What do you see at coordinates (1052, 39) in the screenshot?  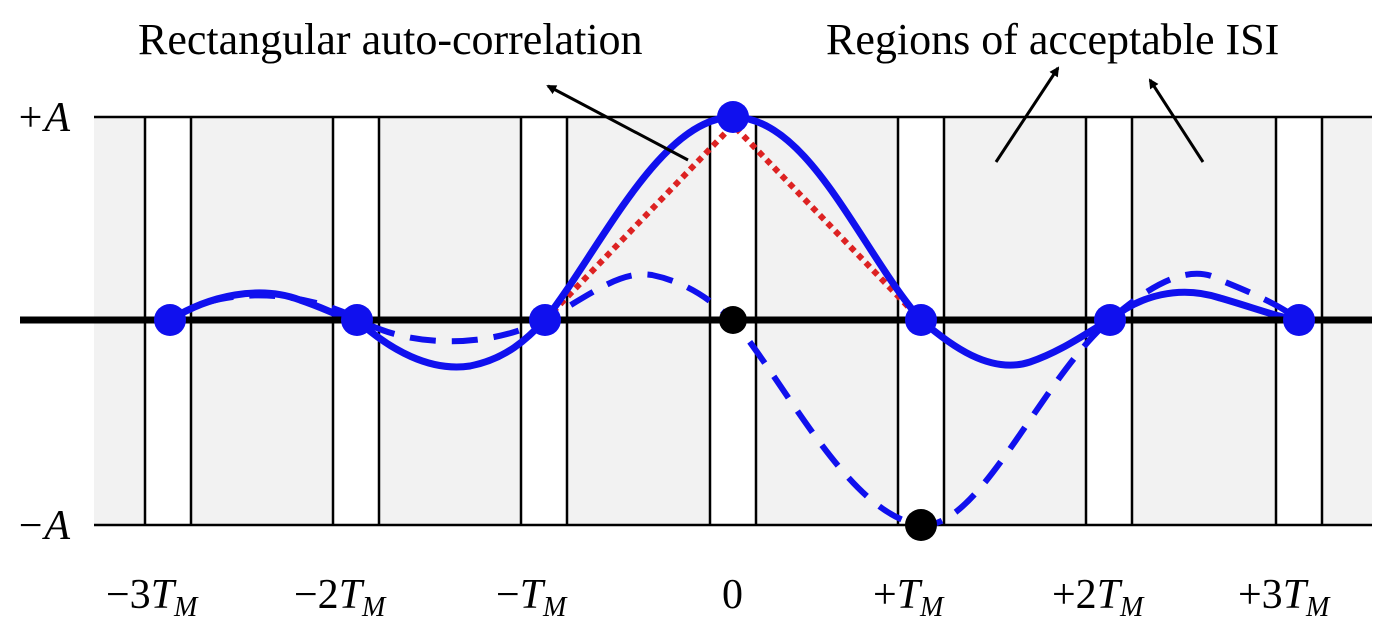 I see `annotation-isi-regions: Regions of acceptable ISI` at bounding box center [1052, 39].